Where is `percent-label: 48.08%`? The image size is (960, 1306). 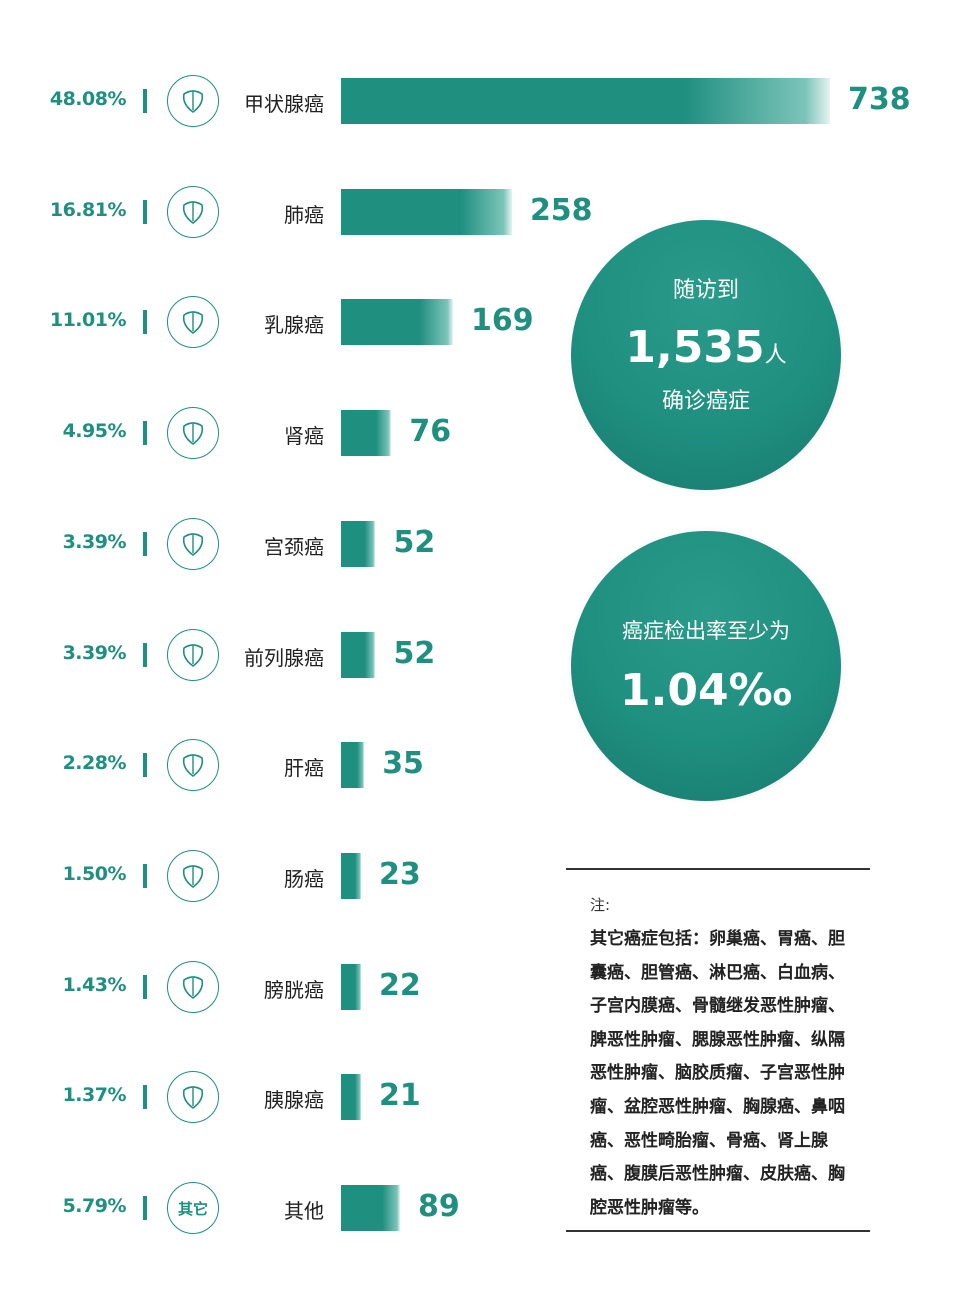
percent-label: 48.08% is located at coordinates (88, 99).